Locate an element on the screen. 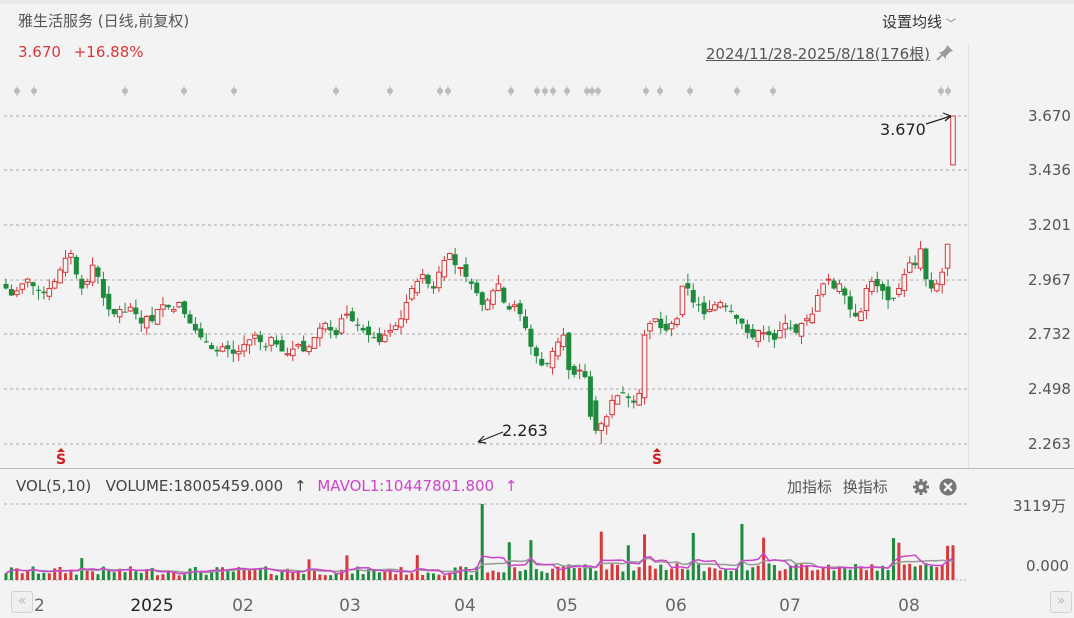  volume-value: VOLUME:18005459.000 is located at coordinates (194, 486).